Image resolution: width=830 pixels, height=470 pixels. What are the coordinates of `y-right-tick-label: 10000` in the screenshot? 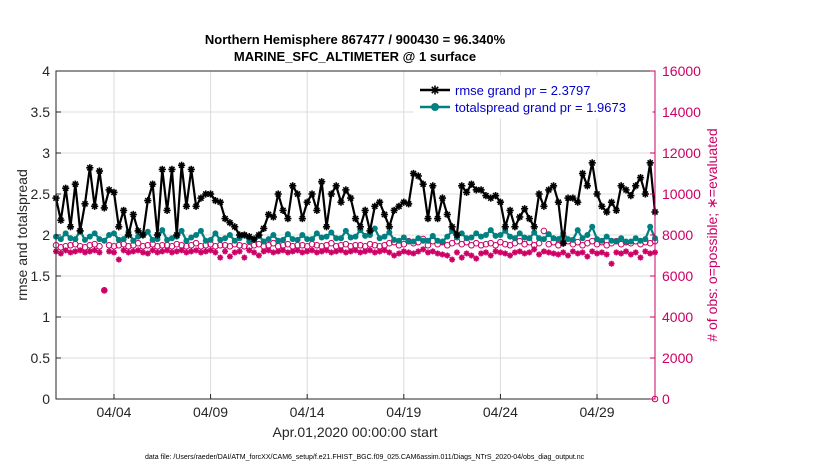 It's located at (681, 194).